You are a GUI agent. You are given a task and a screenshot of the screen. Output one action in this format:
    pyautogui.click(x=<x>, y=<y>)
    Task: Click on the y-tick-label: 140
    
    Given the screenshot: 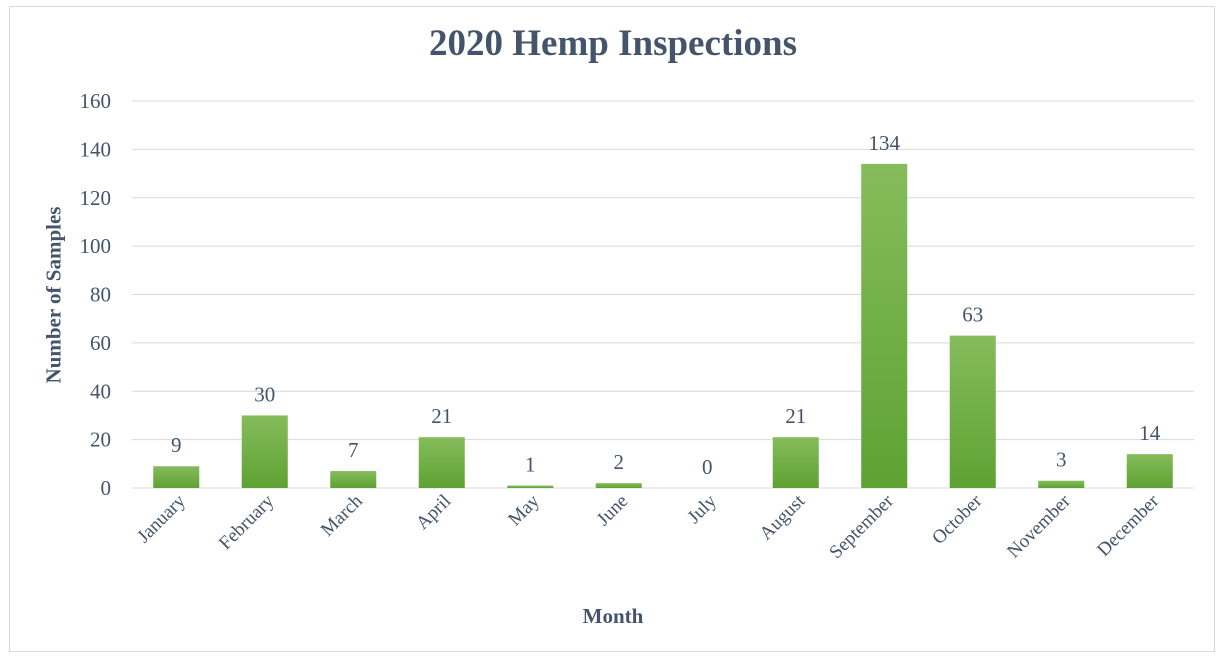 What is the action you would take?
    pyautogui.click(x=96, y=149)
    